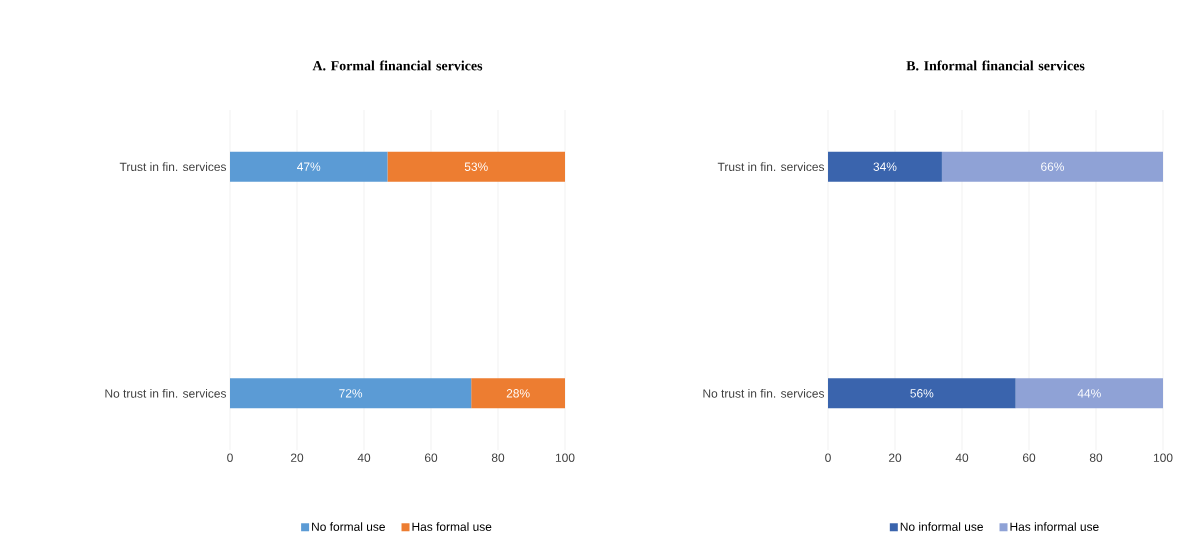 The height and width of the screenshot is (545, 1184). I want to click on legend-label: Has informal use, so click(1054, 526).